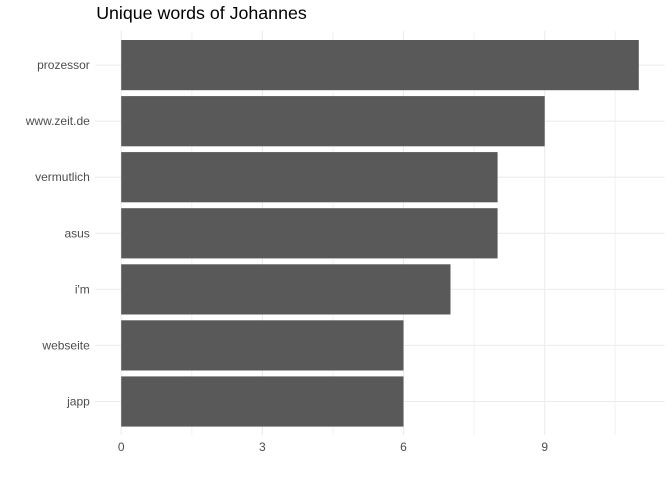  Describe the element at coordinates (78, 402) in the screenshot. I see `svg-text: japp` at that location.